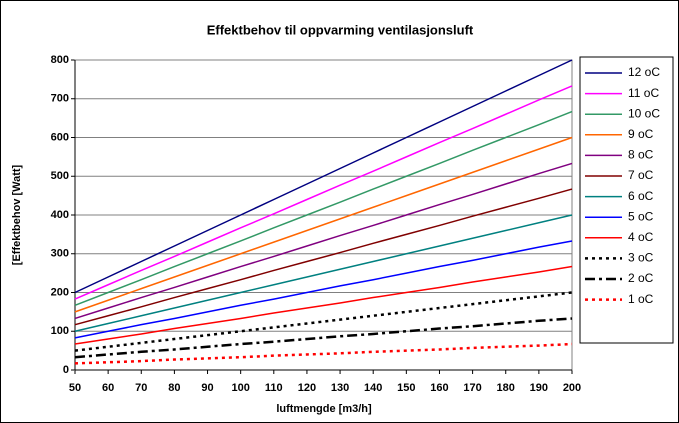 The image size is (679, 423). I want to click on legend-label: 1 oC, so click(641, 299).